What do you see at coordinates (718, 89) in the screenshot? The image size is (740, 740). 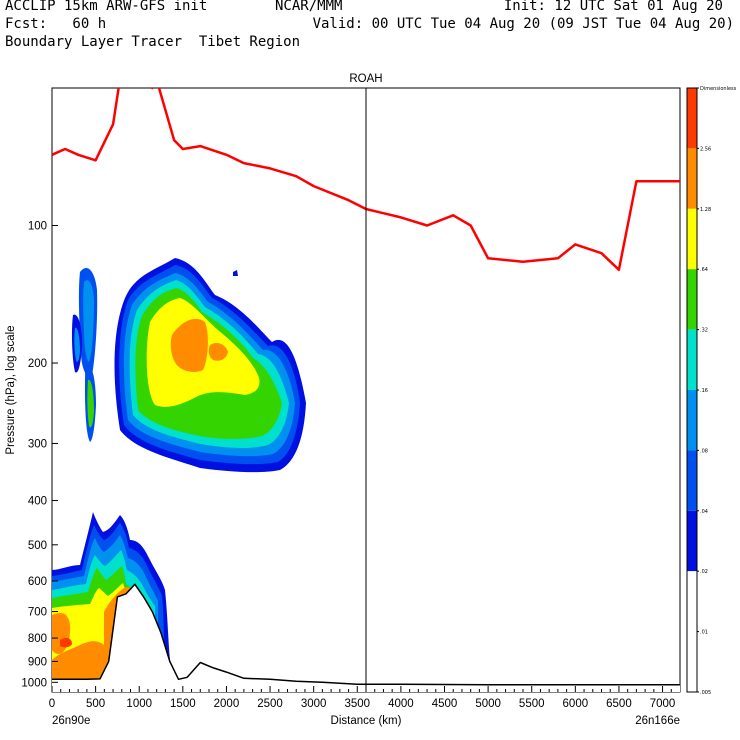 I see `colorbar-level-label: Dimensionless` at bounding box center [718, 89].